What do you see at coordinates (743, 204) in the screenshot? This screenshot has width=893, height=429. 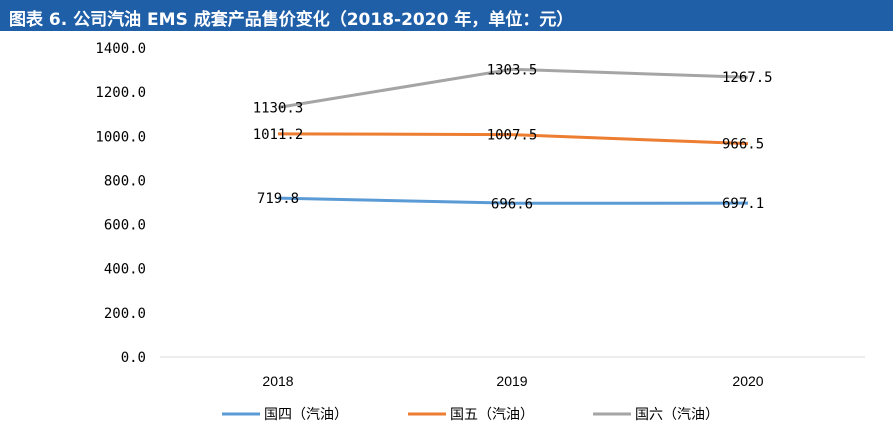 I see `data-label: 697.1` at bounding box center [743, 204].